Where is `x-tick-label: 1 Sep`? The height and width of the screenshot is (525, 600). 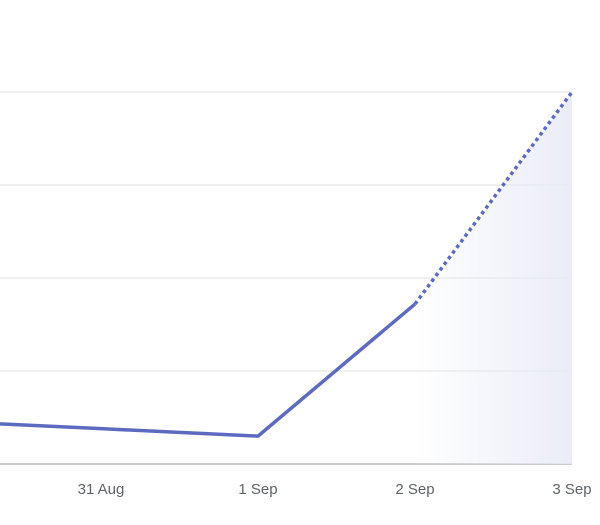
x-tick-label: 1 Sep is located at coordinates (257, 489).